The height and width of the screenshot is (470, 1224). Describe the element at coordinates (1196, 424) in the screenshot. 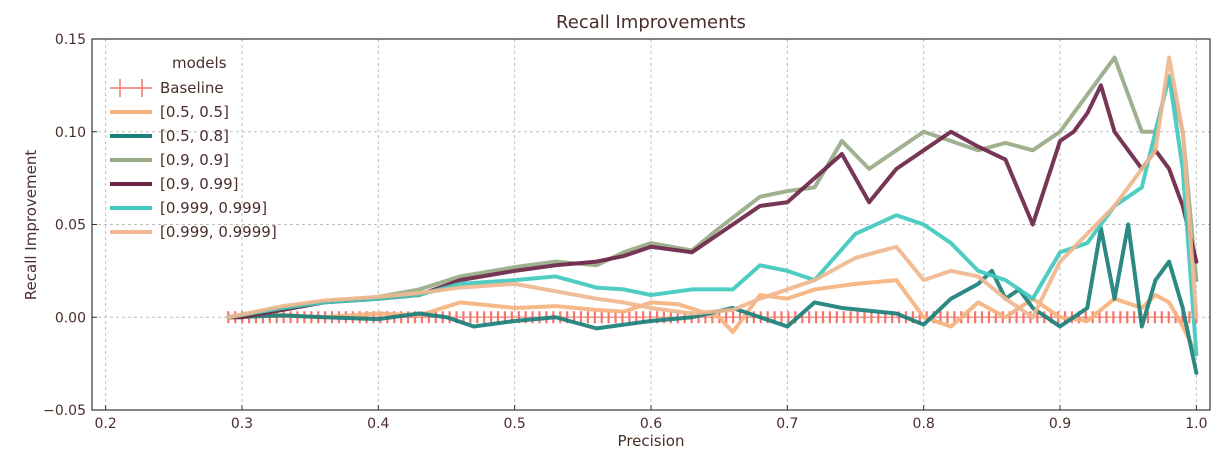

I see `x-tick-label: 1.0` at that location.